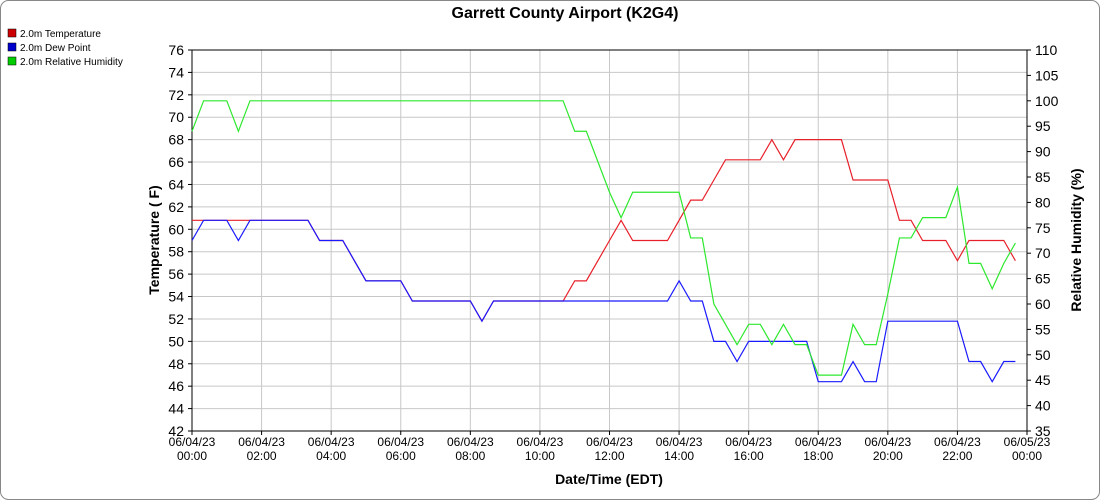  What do you see at coordinates (176, 140) in the screenshot?
I see `y-tick-label: 68` at bounding box center [176, 140].